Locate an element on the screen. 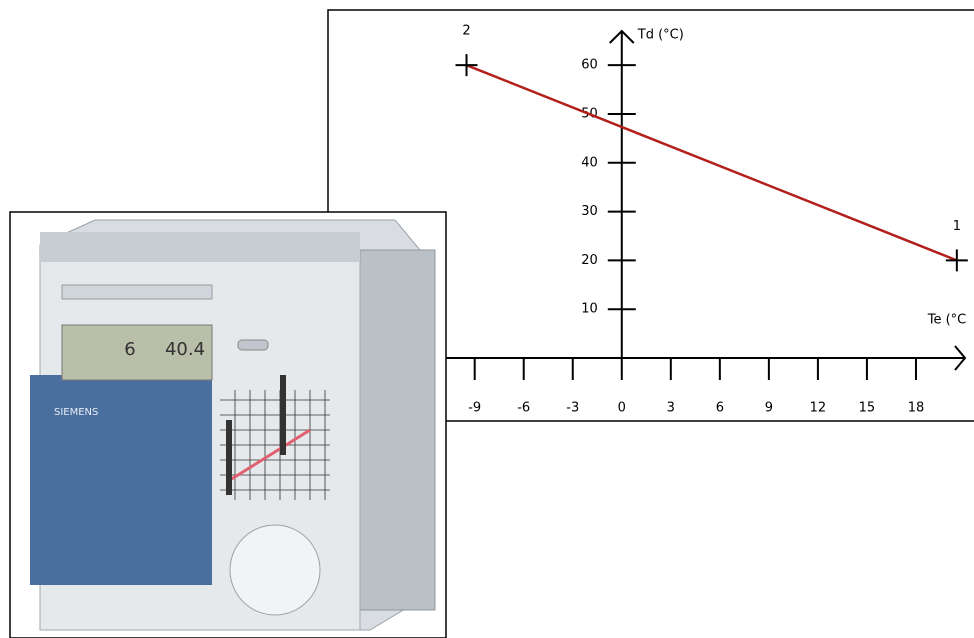 The height and width of the screenshot is (638, 974). button-row is located at coordinates (137, 292).